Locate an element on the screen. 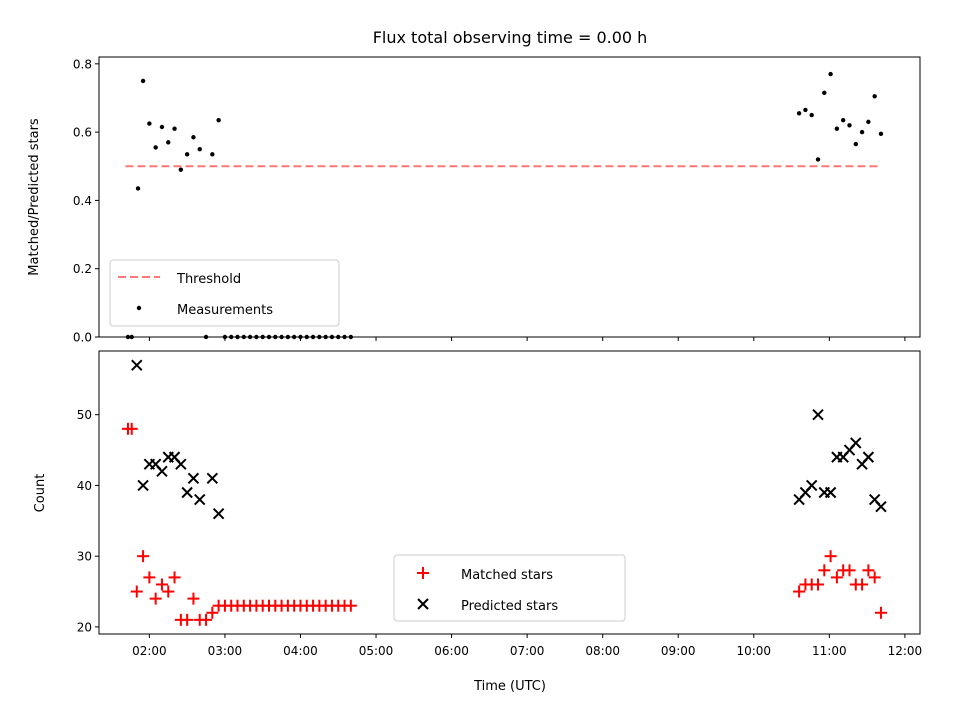 This screenshot has width=960, height=720. x-tick-label: 11:00 is located at coordinates (829, 651).